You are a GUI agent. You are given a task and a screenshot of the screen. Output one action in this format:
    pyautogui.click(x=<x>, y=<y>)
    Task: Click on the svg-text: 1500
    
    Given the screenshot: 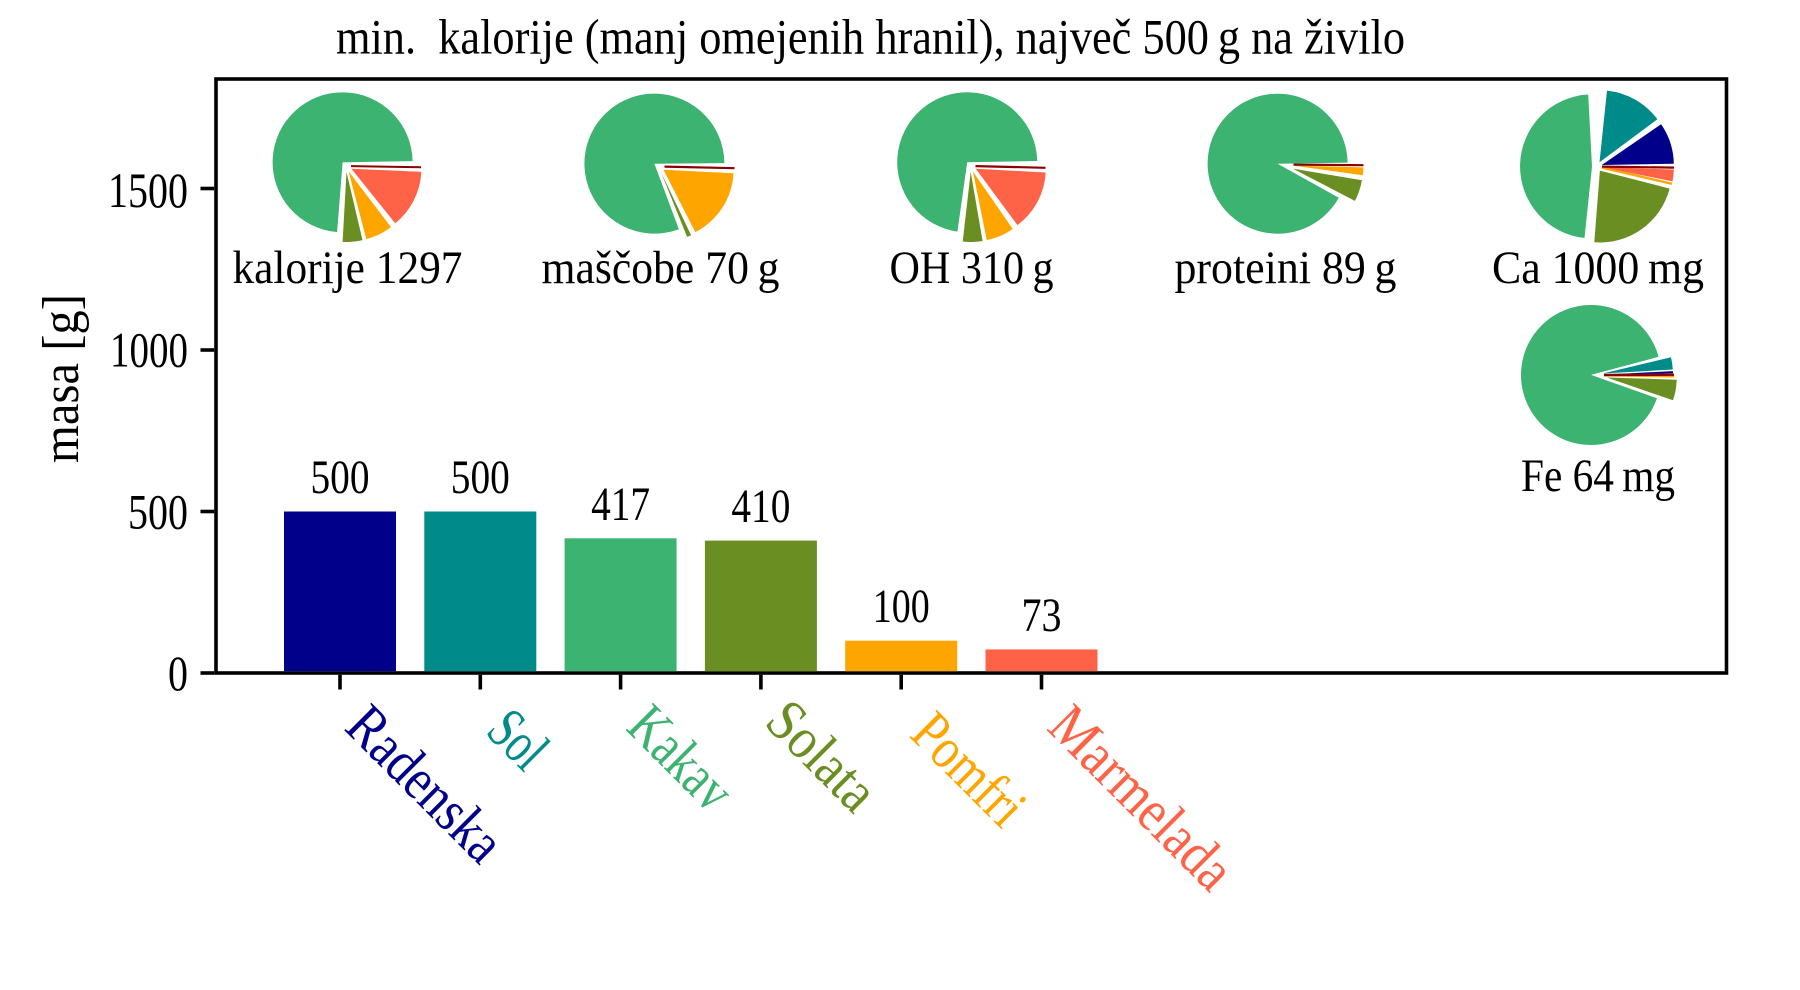 What is the action you would take?
    pyautogui.click(x=148, y=190)
    